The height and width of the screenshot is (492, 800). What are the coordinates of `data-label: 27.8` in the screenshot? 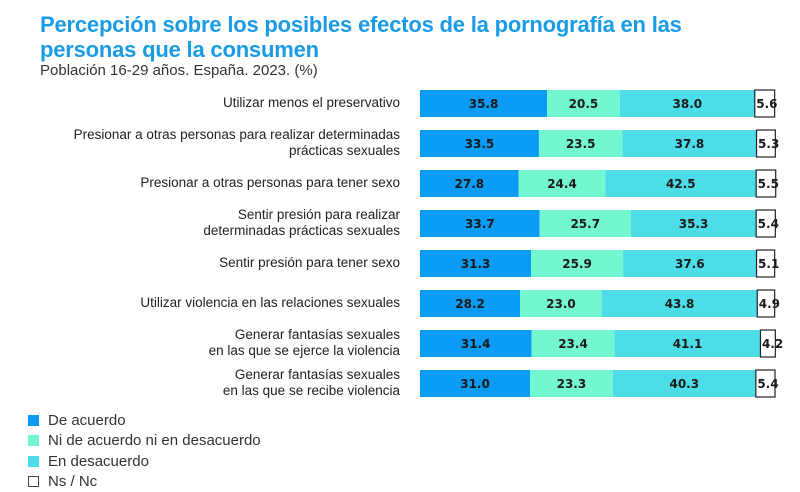 It's located at (470, 184).